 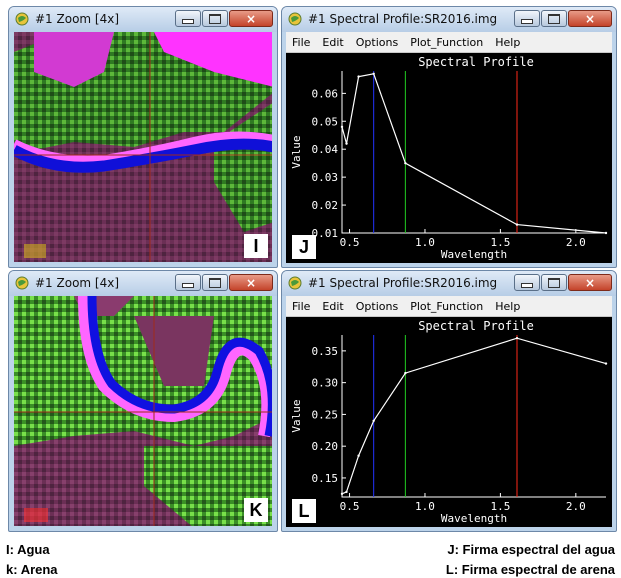 I want to click on y-tick-label: 0.30, so click(x=325, y=383).